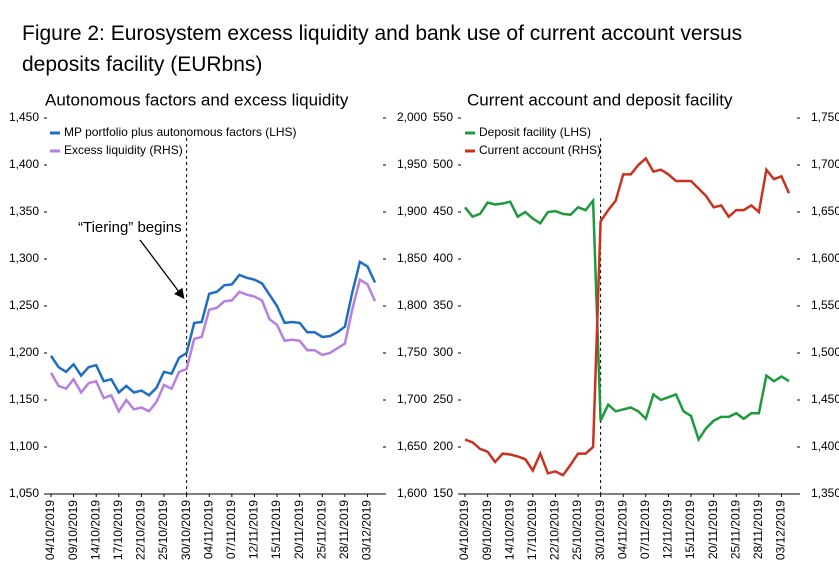 The image size is (839, 588). What do you see at coordinates (412, 117) in the screenshot?
I see `y2-tick-label: 2,000` at bounding box center [412, 117].